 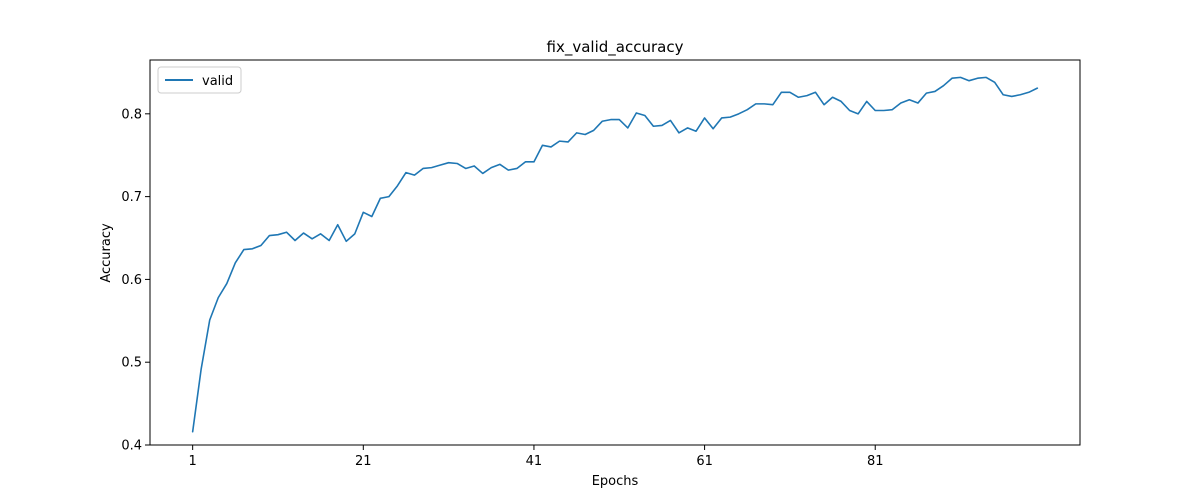 I want to click on x-tick-label: 1, so click(x=193, y=461).